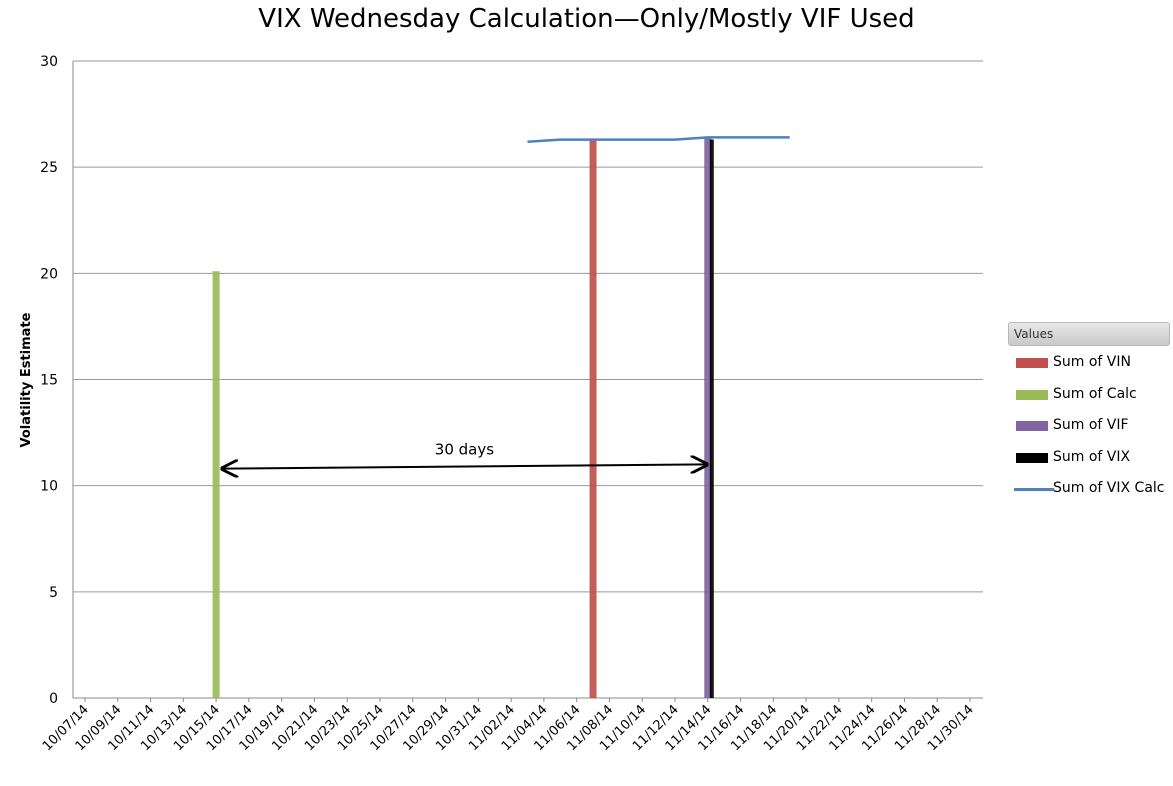  I want to click on bar-sum-of-vin, so click(593, 418).